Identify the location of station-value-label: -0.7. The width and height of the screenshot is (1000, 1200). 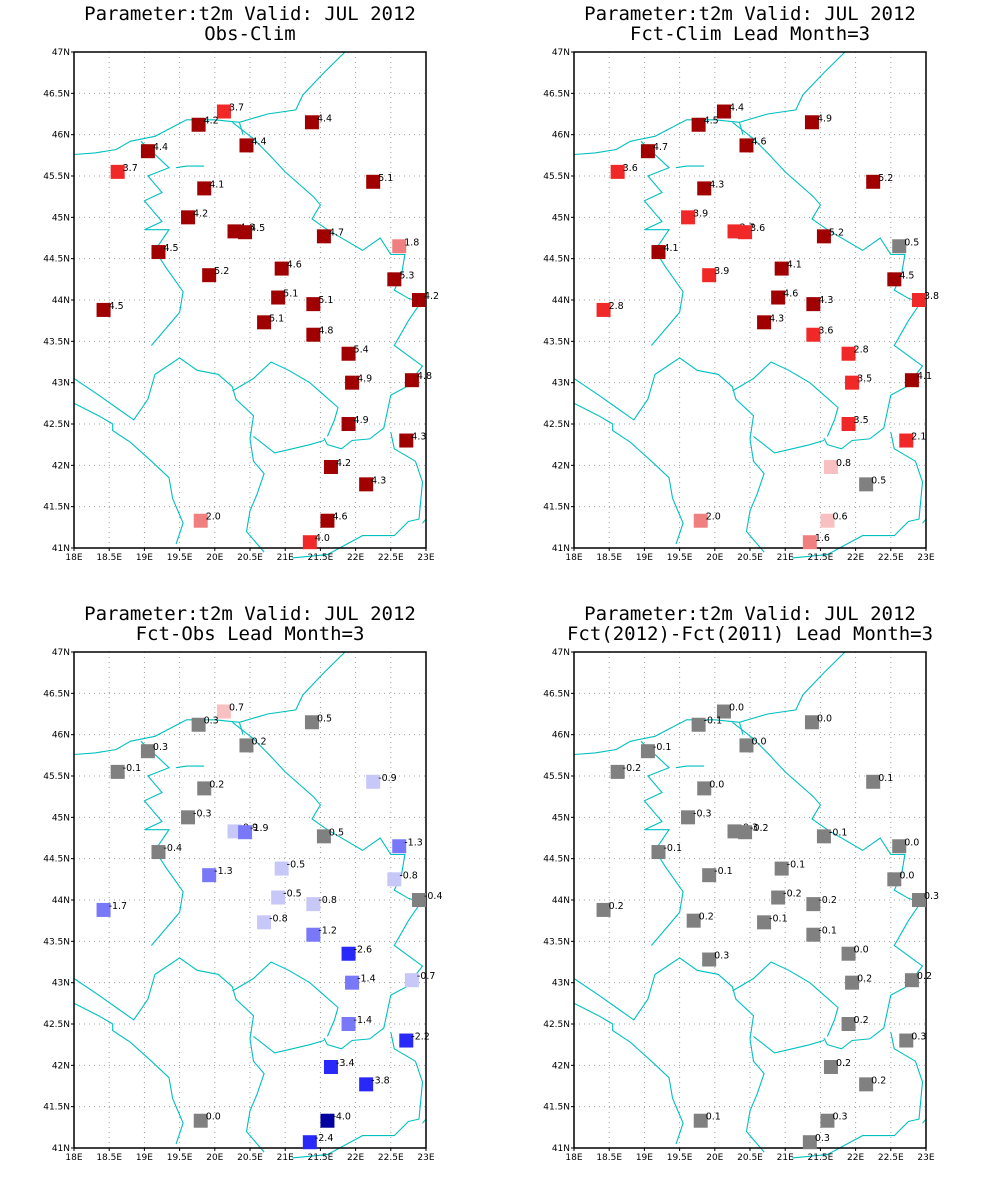
(426, 976).